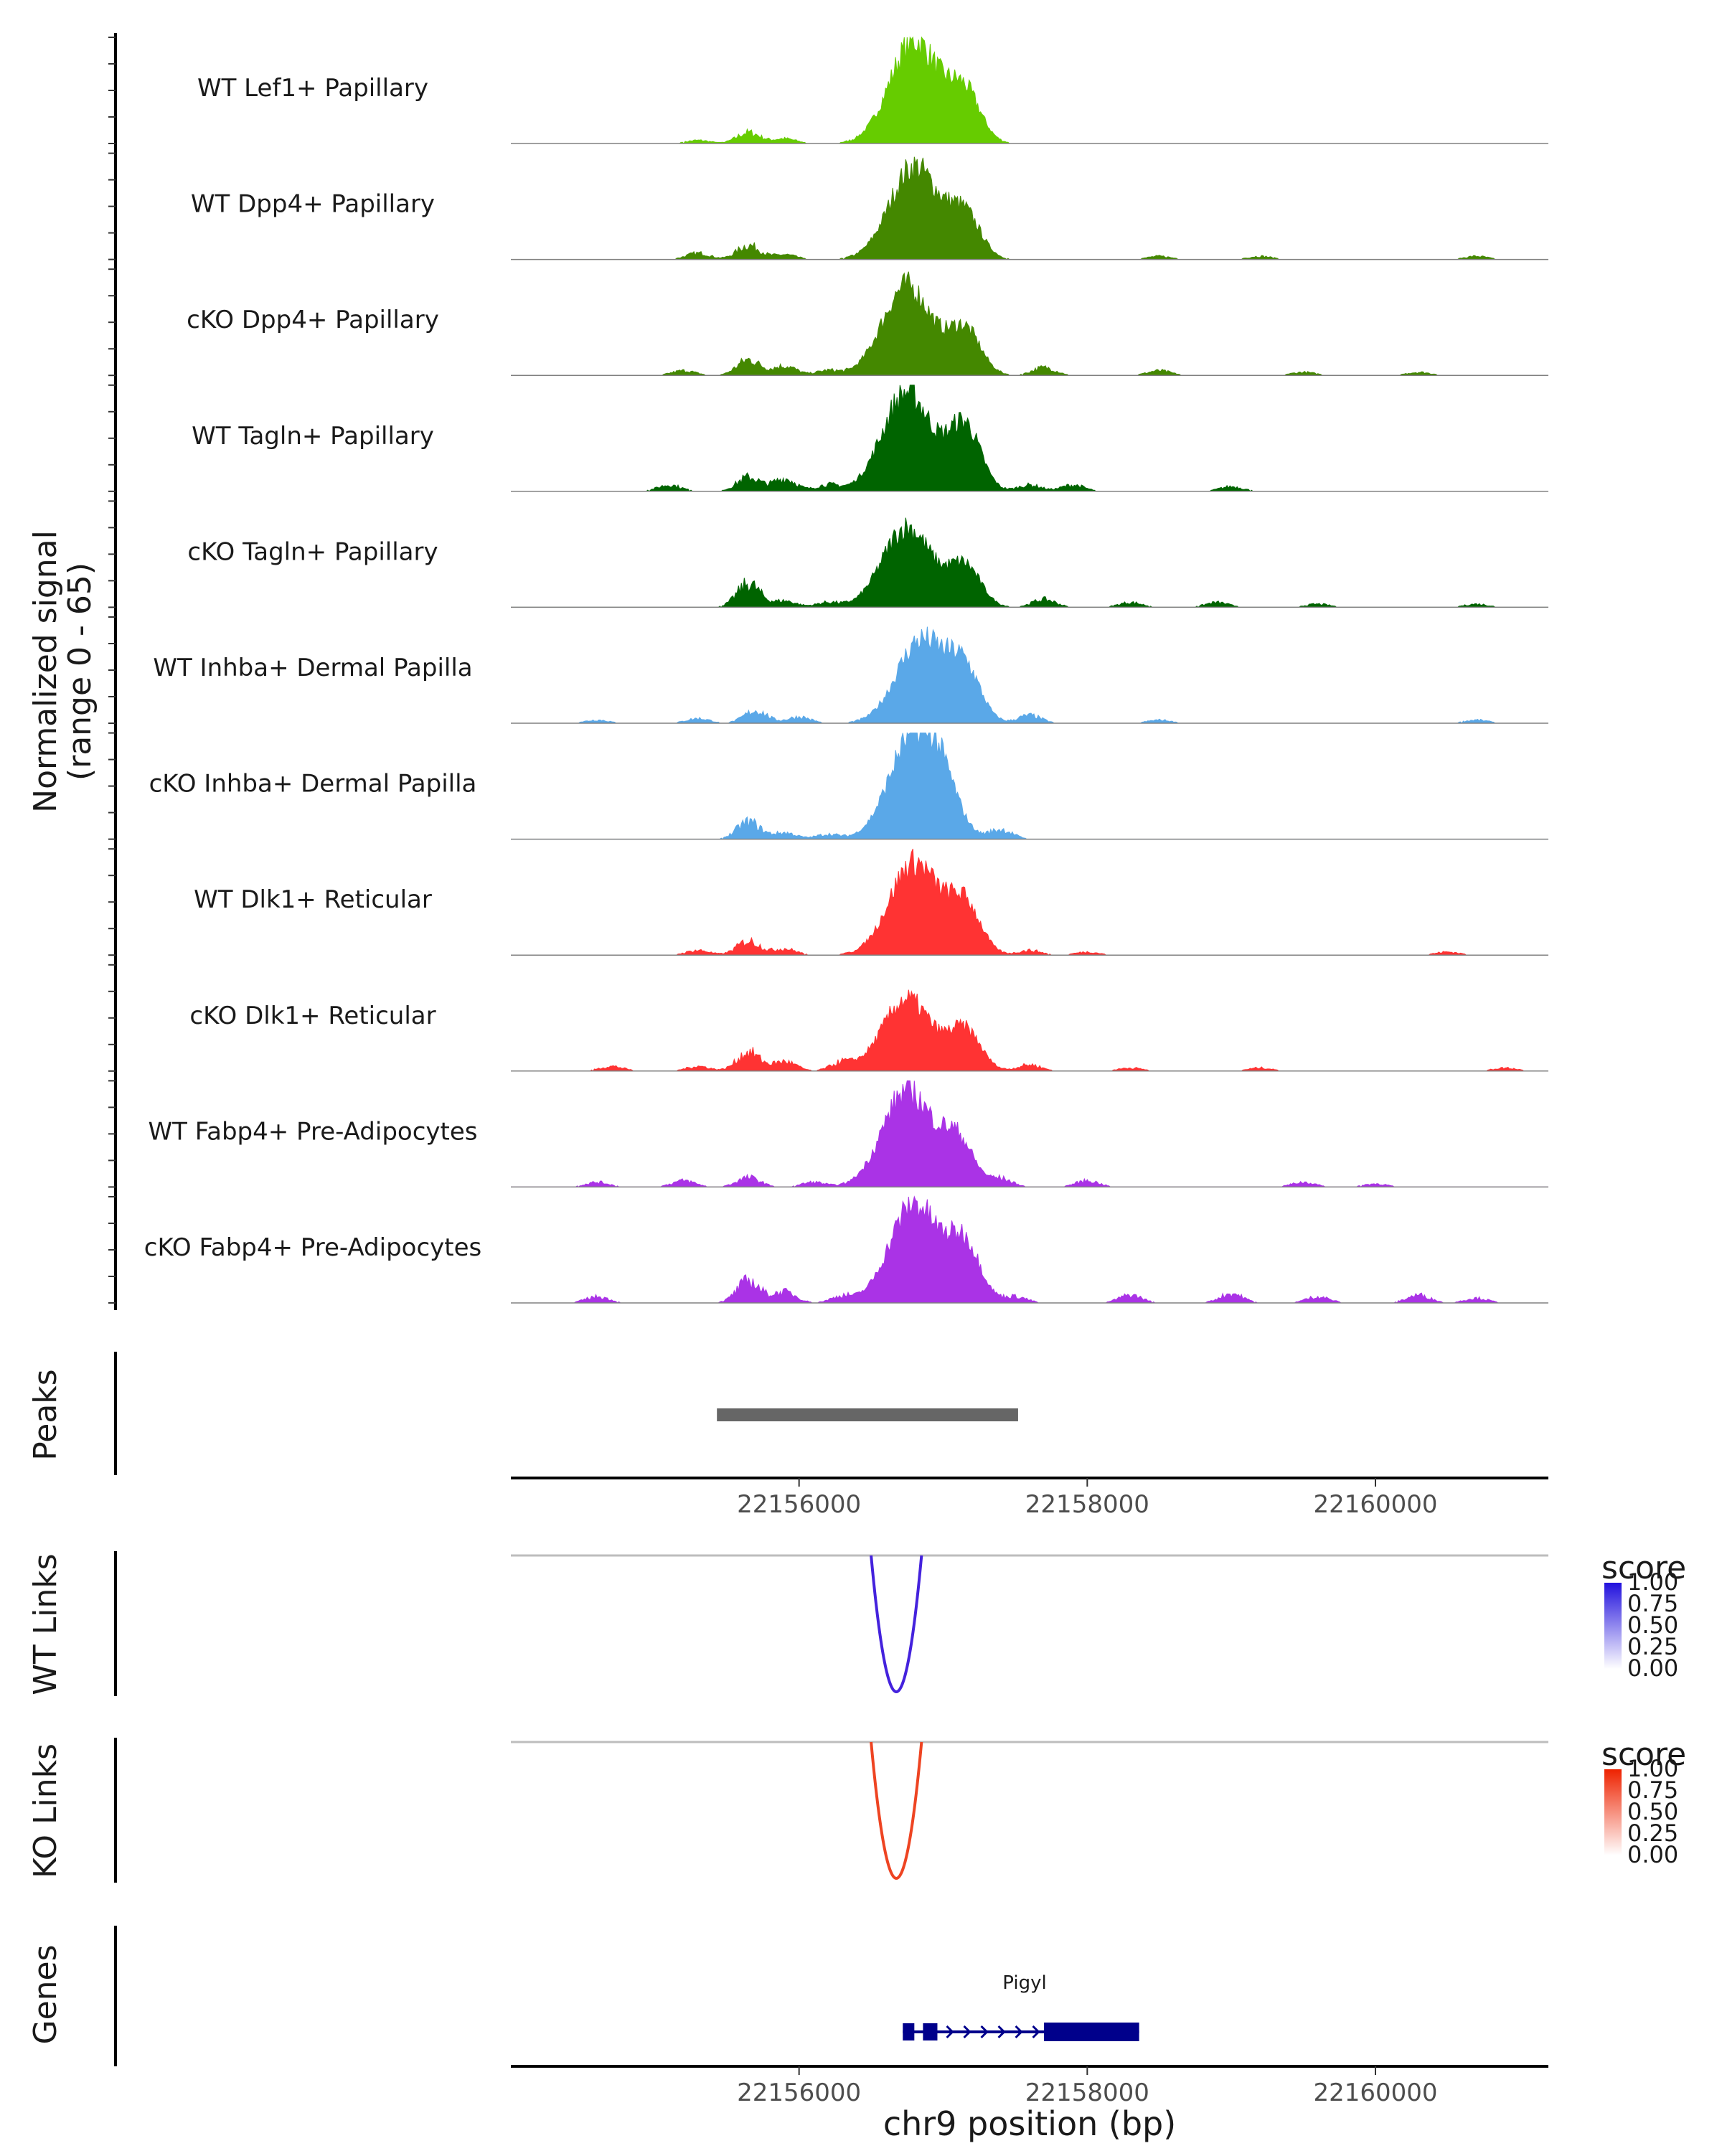 The image size is (1722, 2156). Describe the element at coordinates (868, 1415) in the screenshot. I see `peak-region` at that location.